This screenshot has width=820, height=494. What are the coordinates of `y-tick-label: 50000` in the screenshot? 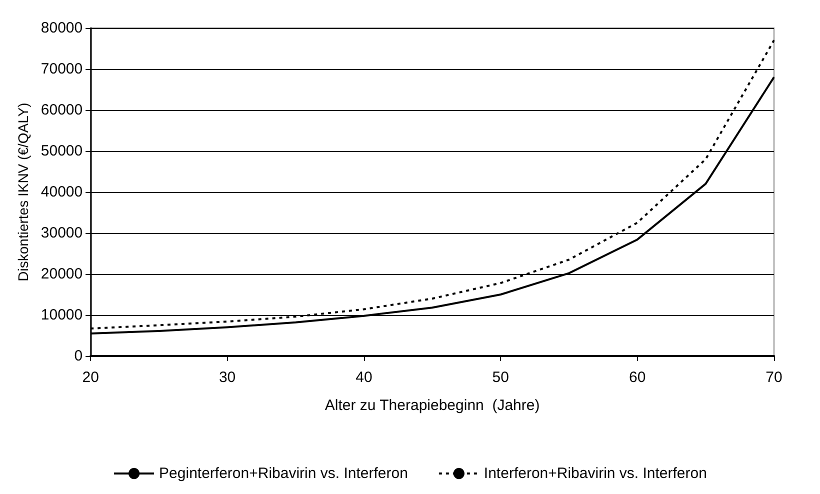 It's located at (61, 151).